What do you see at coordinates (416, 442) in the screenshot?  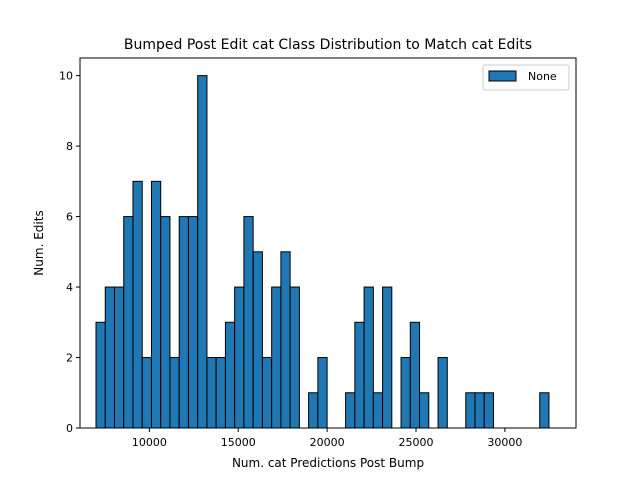 I see `x-tick-label: 25000` at bounding box center [416, 442].